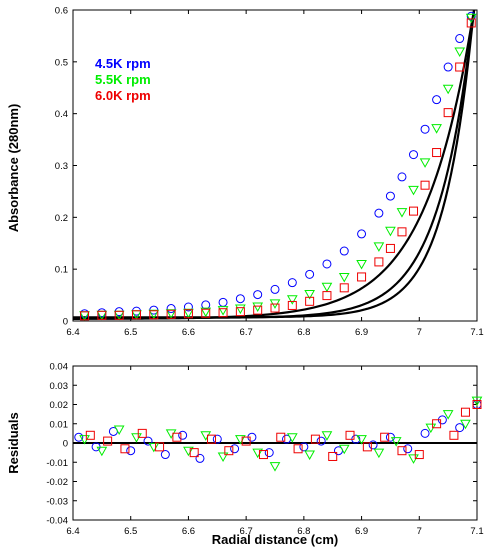 The image size is (485, 550). Describe the element at coordinates (130, 332) in the screenshot. I see `absorbance-x-tick-label: 6.5` at that location.